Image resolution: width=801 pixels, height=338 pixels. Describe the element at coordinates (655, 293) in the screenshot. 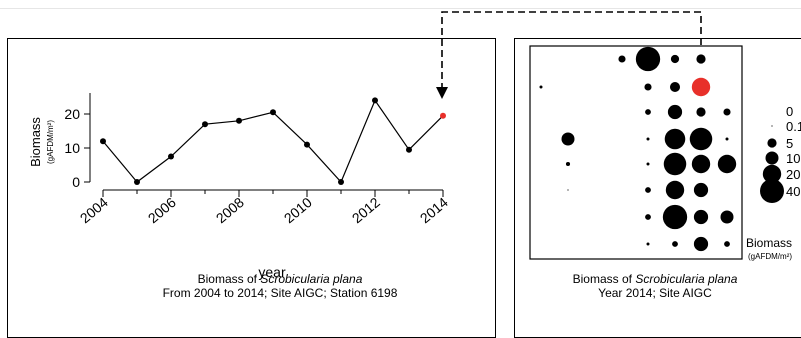

I see `spatial-caption-line2: Year 2014; Site AIGC` at that location.